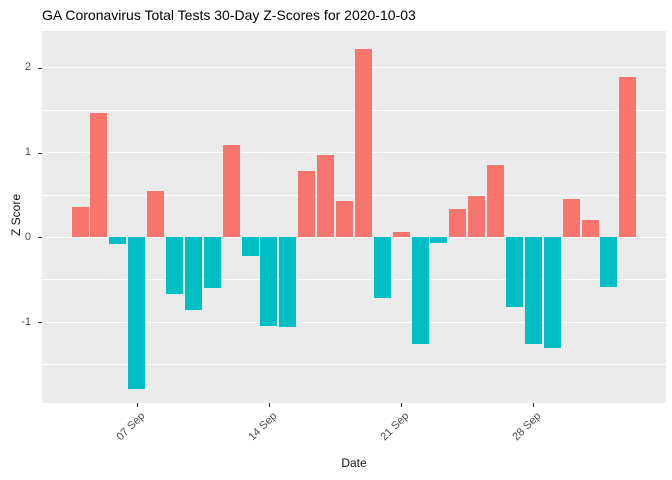  What do you see at coordinates (263, 427) in the screenshot?
I see `x-tick-label: 14 Sep` at bounding box center [263, 427].